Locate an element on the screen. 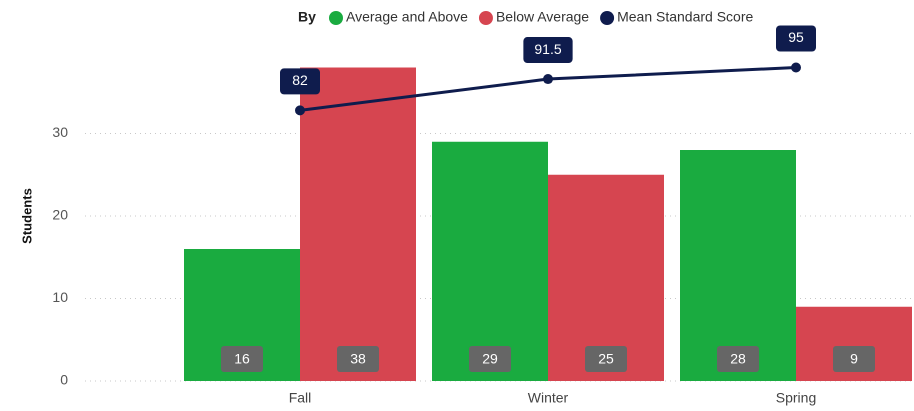 The image size is (914, 411). legend-label: Mean Standard Score is located at coordinates (685, 17).